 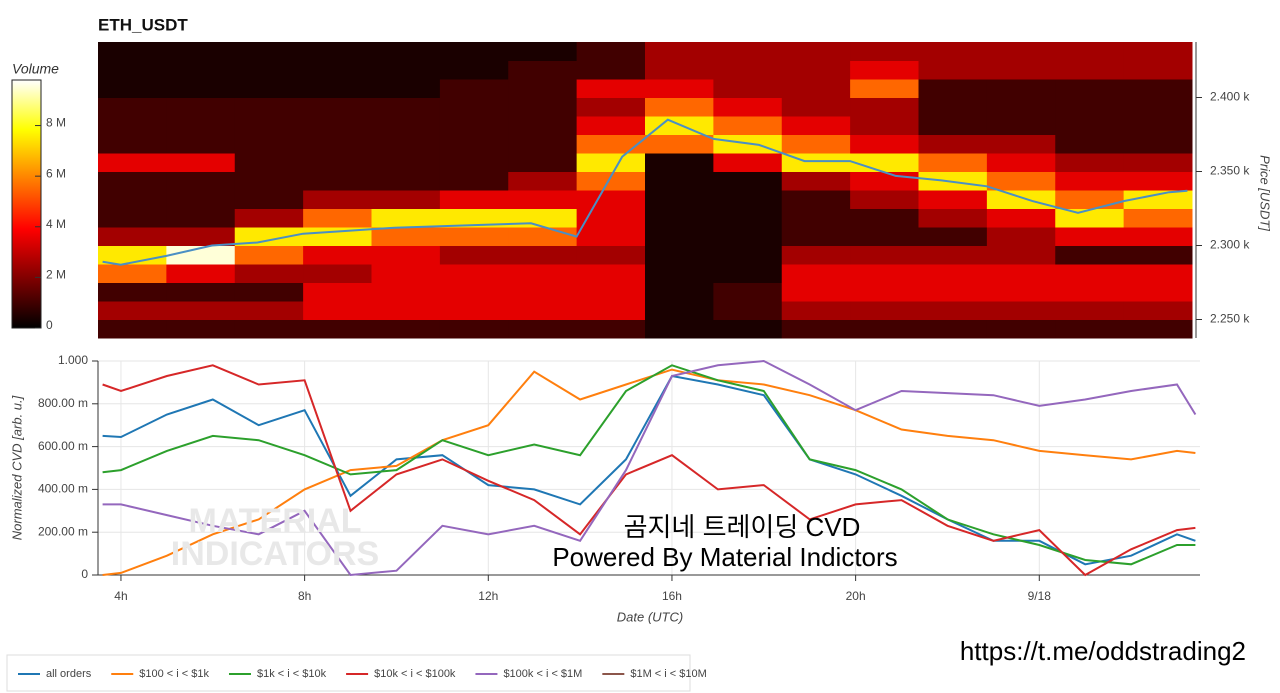 I want to click on y-tick-label: 0, so click(x=84, y=574).